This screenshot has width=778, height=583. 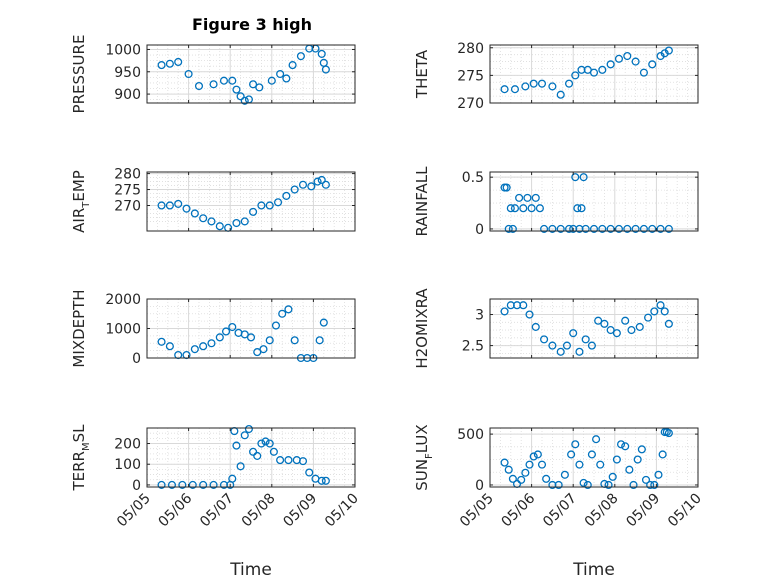 I want to click on y-axis-label: AIRTEMP, so click(x=81, y=201).